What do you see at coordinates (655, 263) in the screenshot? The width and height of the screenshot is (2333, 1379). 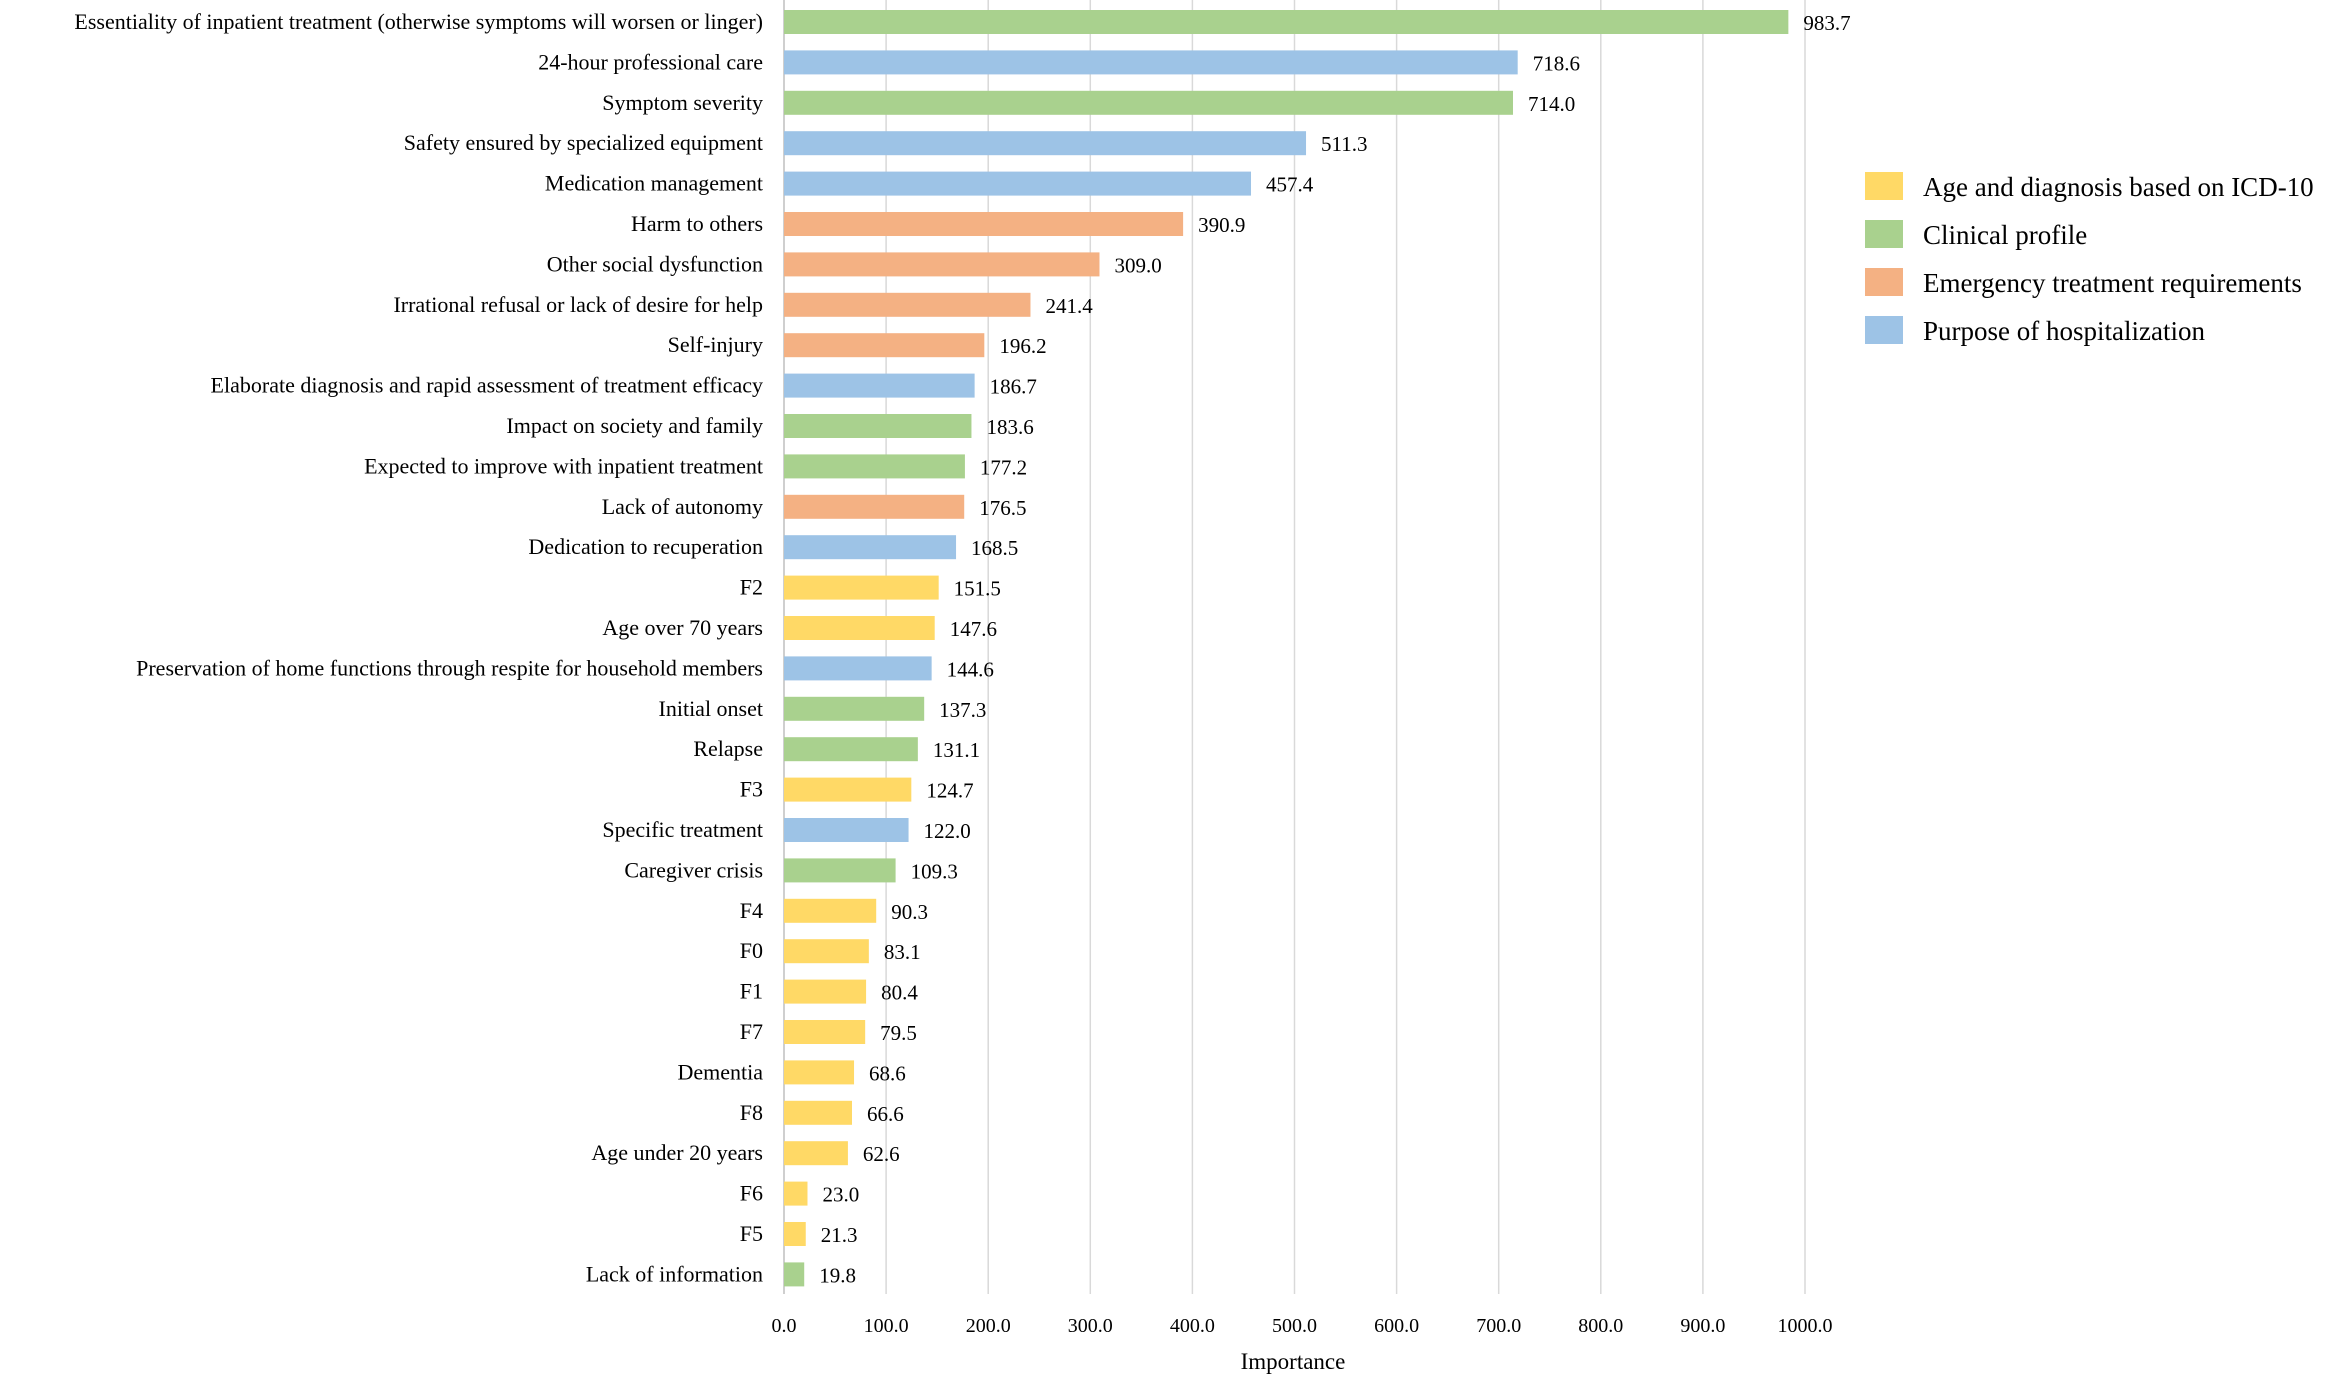 I see `category-label: Other social dysfunction` at bounding box center [655, 263].